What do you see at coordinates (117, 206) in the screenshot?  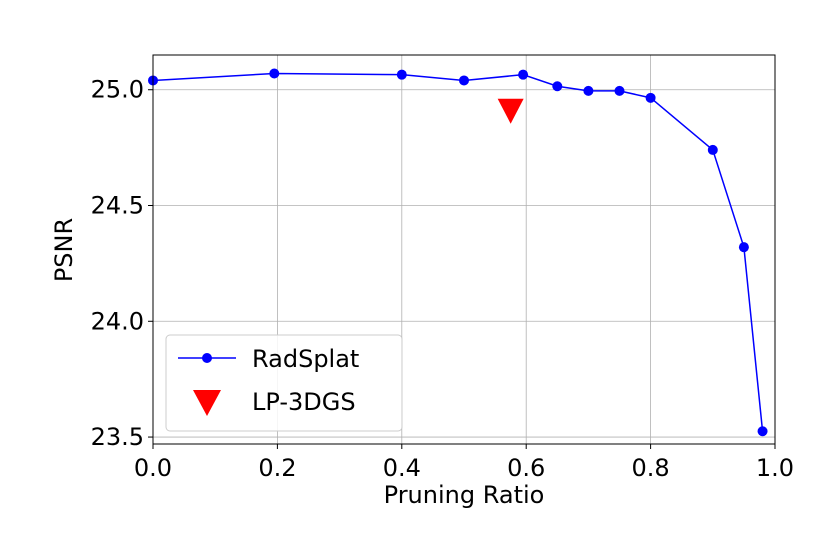 I see `y-tick-label: 24.5` at bounding box center [117, 206].